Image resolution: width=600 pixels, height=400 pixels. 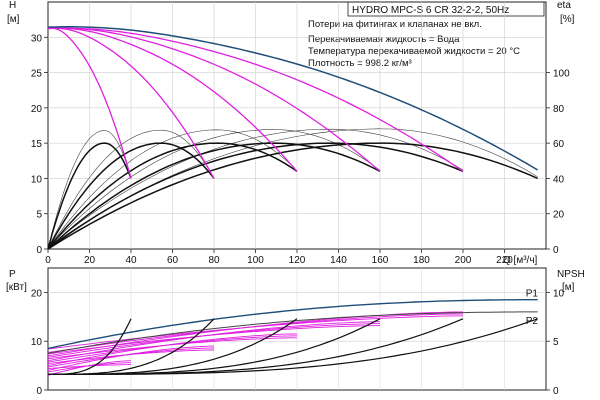 What do you see at coordinates (37, 293) in the screenshot?
I see `power-y-tick-label: 20` at bounding box center [37, 293].